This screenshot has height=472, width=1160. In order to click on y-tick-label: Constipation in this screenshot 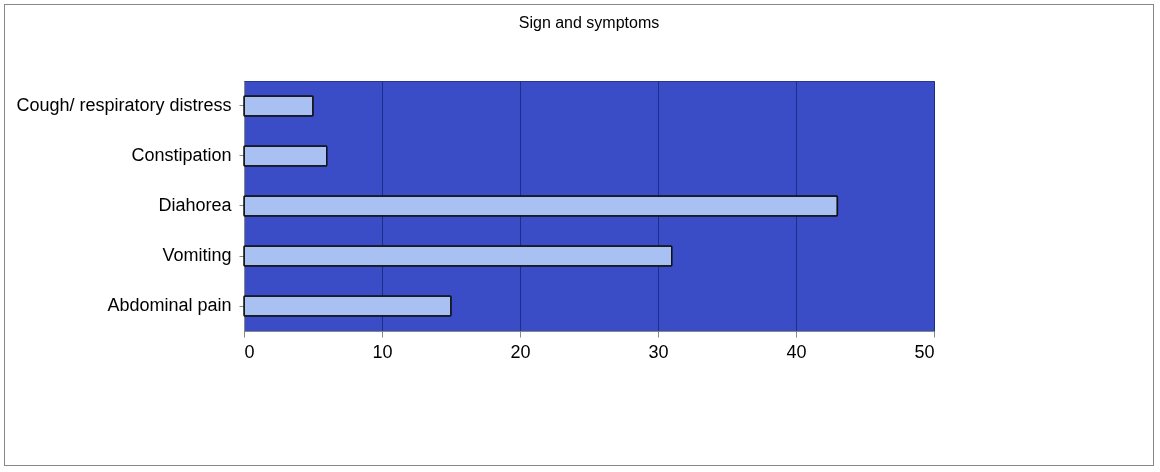, I will do `click(181, 155)`.